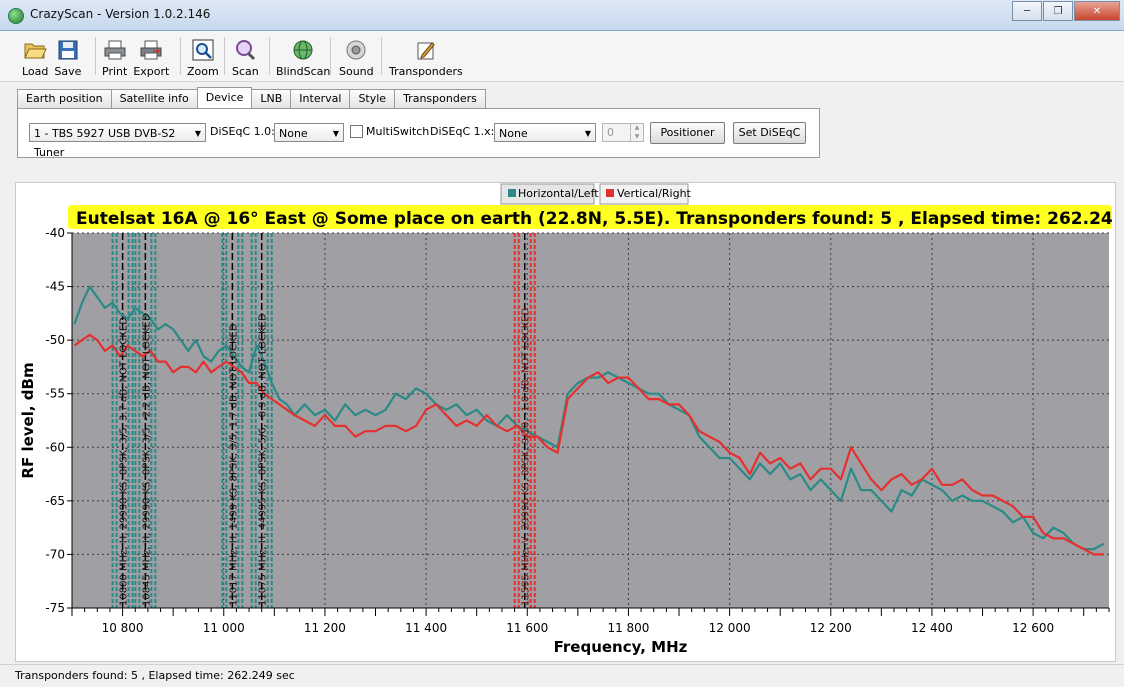  I want to click on x-tick-label: 11 200, so click(325, 628).